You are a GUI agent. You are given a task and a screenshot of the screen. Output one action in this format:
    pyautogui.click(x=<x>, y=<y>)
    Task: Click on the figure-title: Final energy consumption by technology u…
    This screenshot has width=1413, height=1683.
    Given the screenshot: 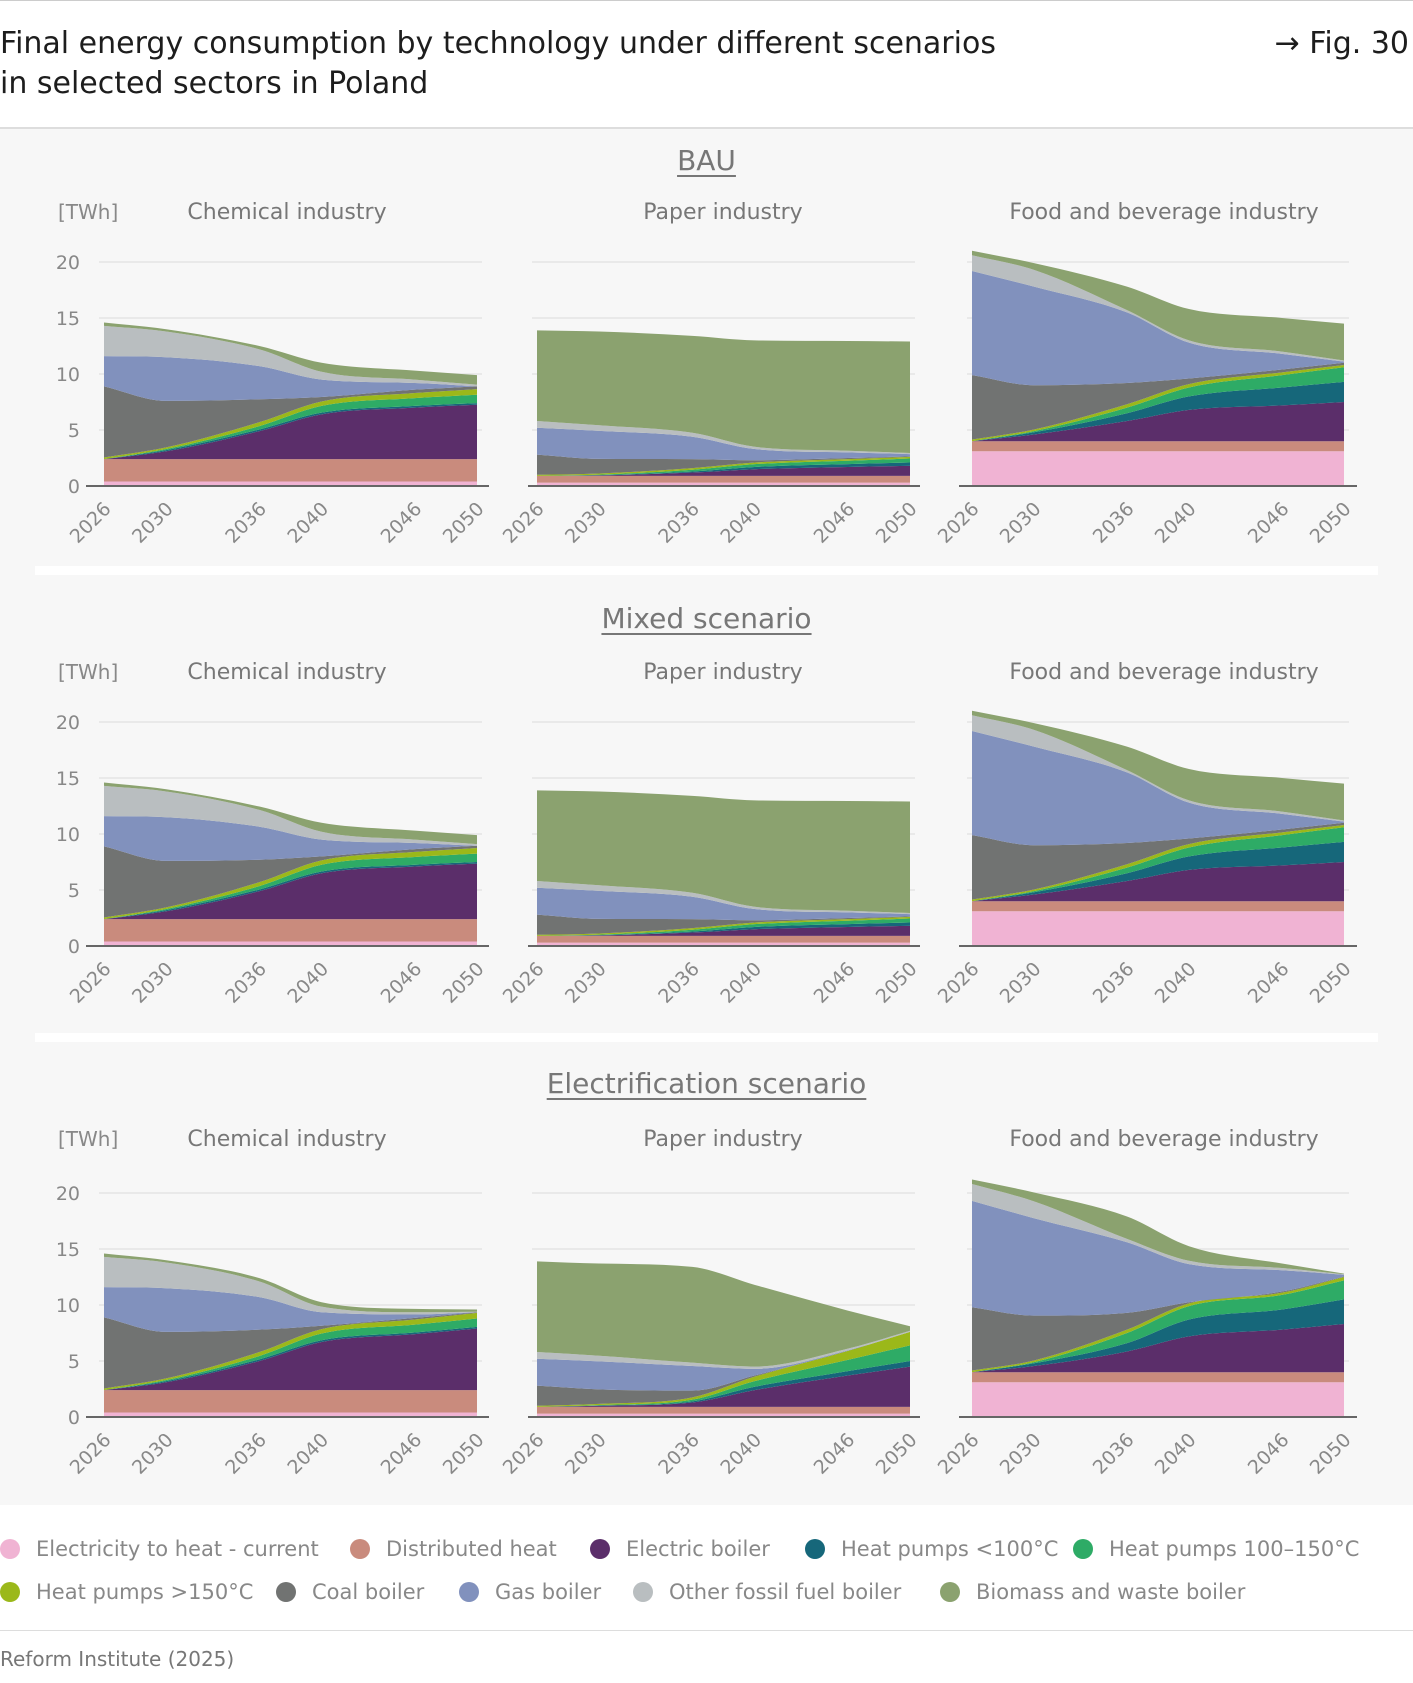 What is the action you would take?
    pyautogui.click(x=498, y=64)
    